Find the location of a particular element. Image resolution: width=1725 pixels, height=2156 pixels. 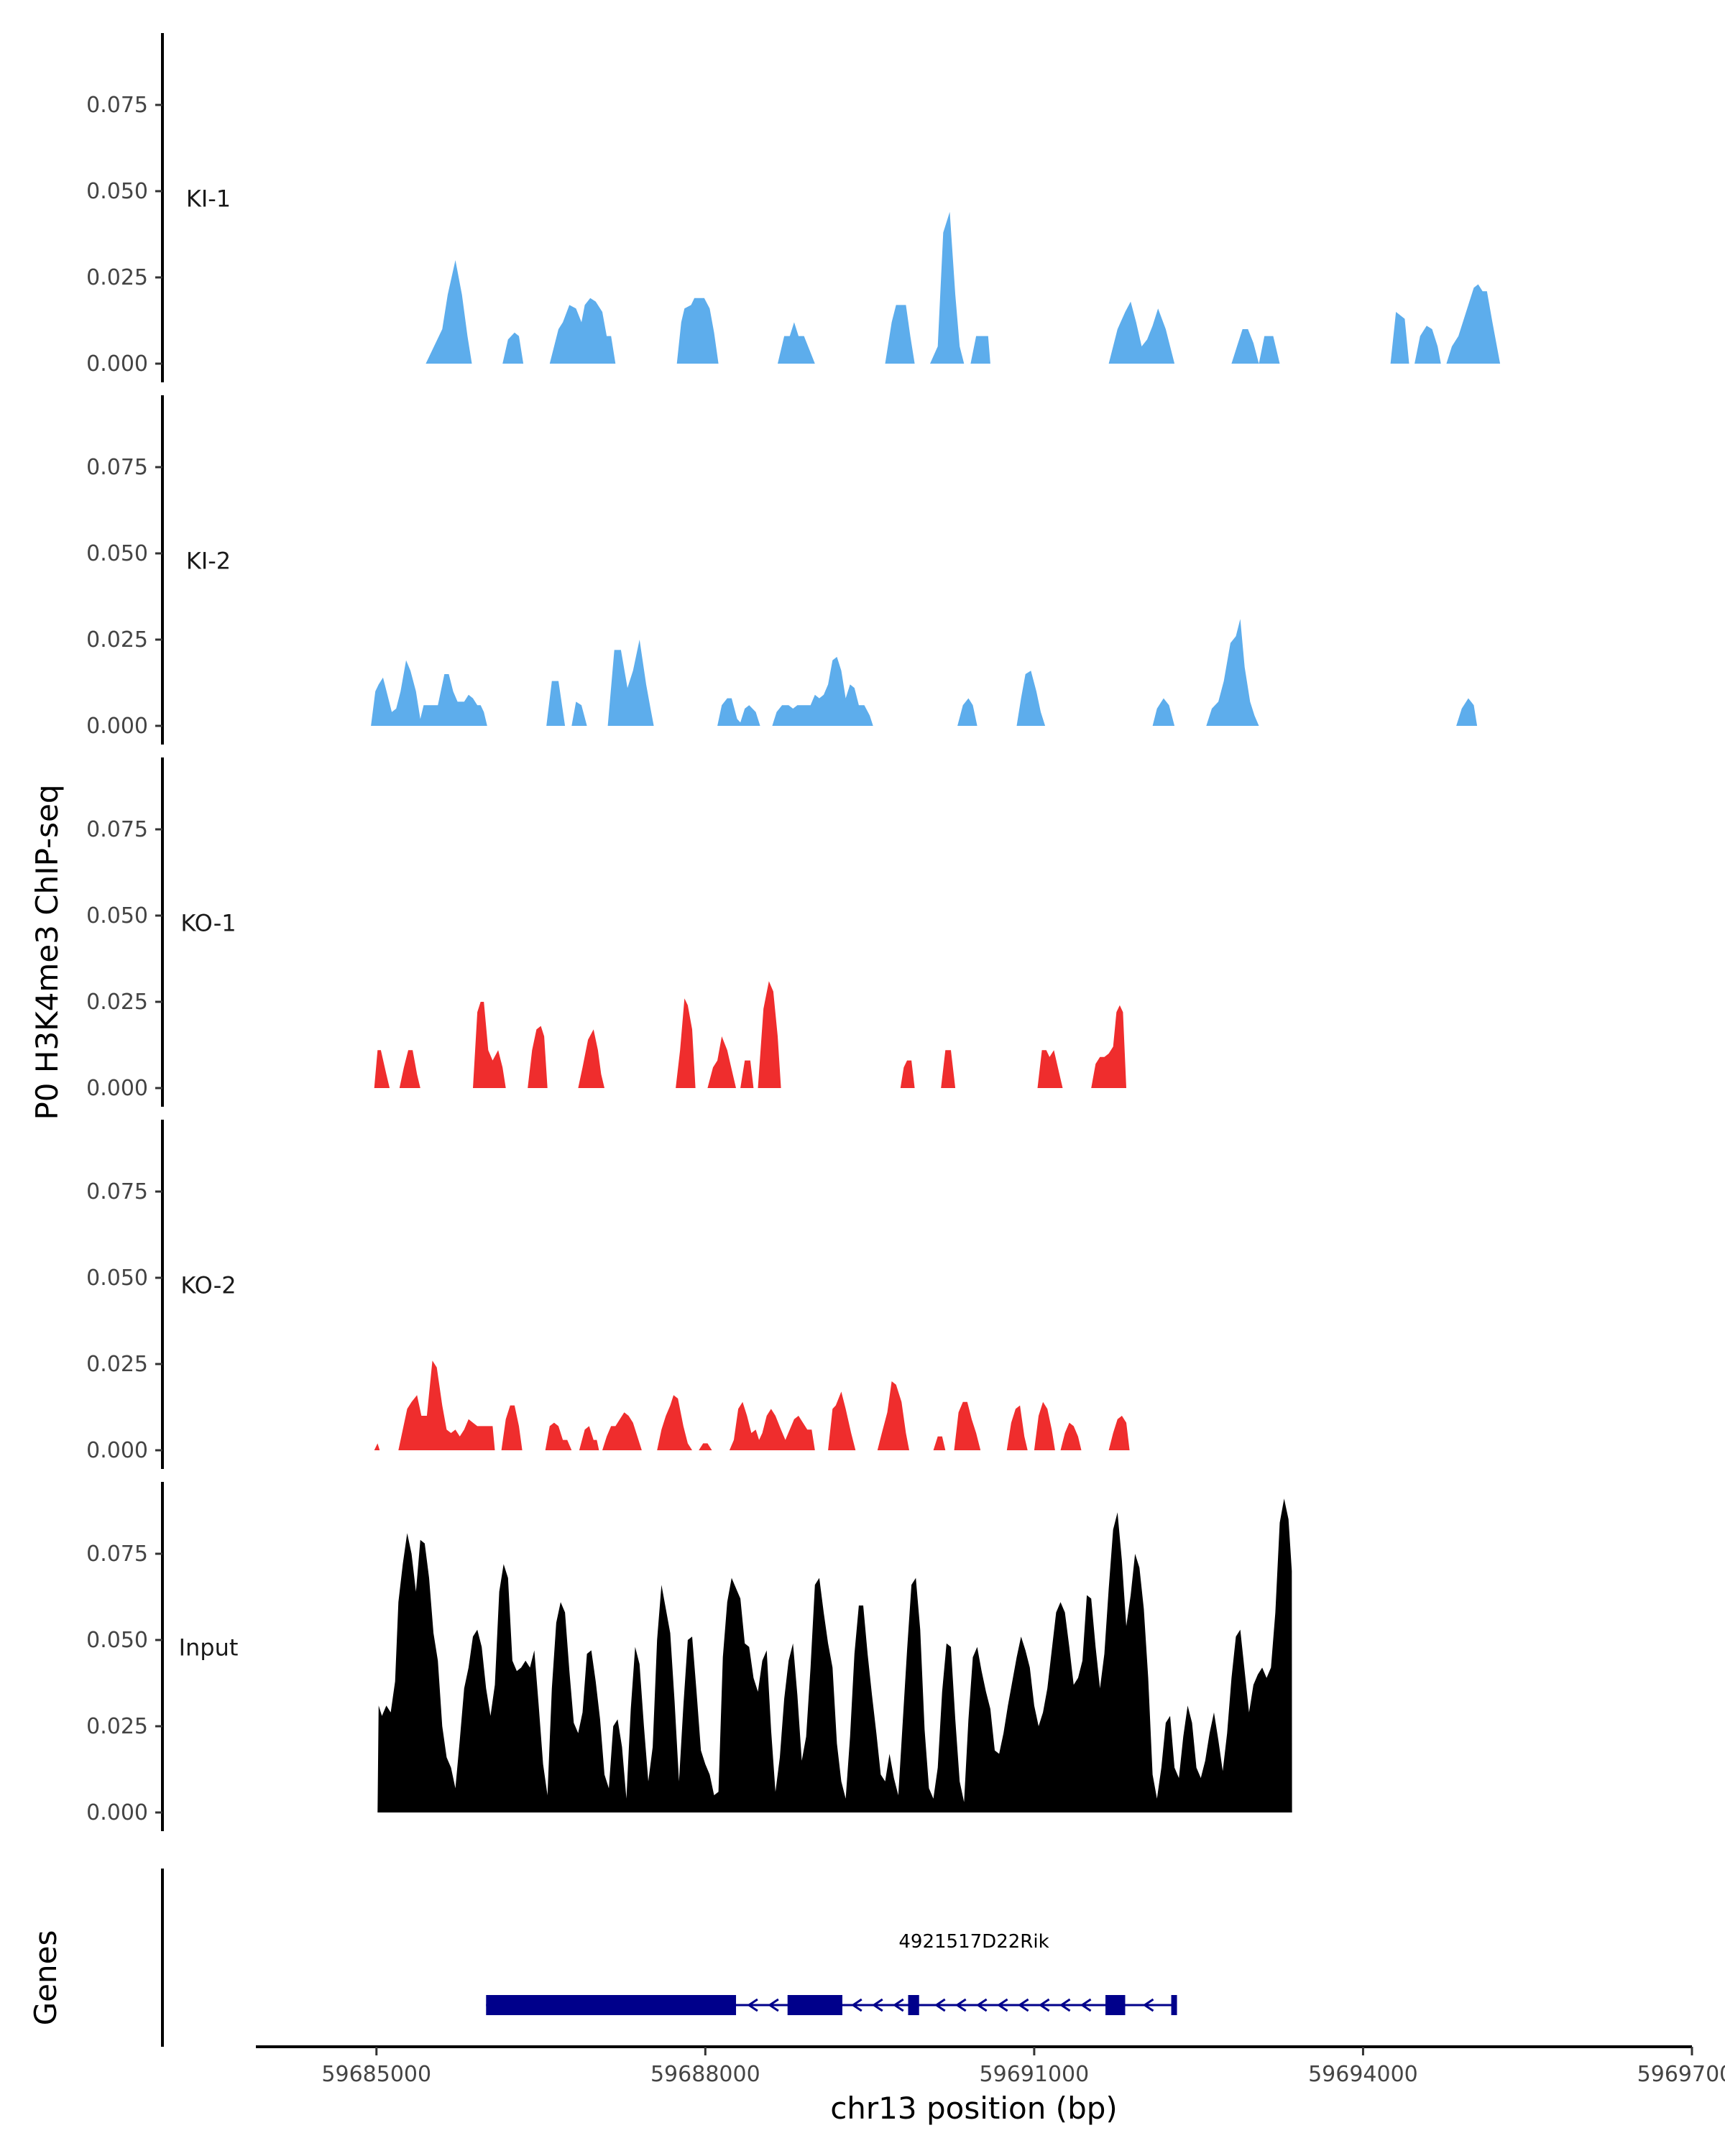

x-tick-label: 59697000 is located at coordinates (1681, 2074).